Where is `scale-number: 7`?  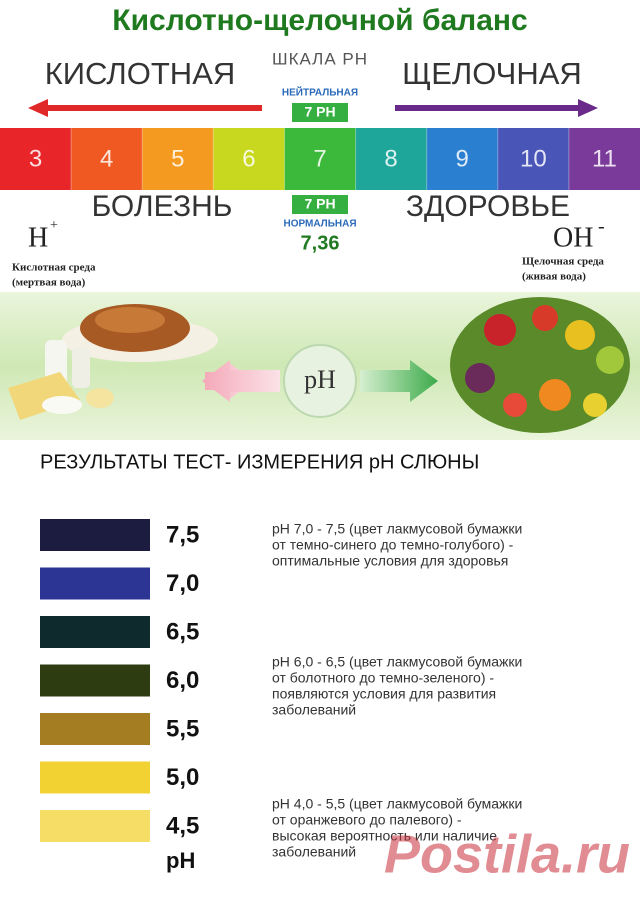
scale-number: 7 is located at coordinates (319, 158).